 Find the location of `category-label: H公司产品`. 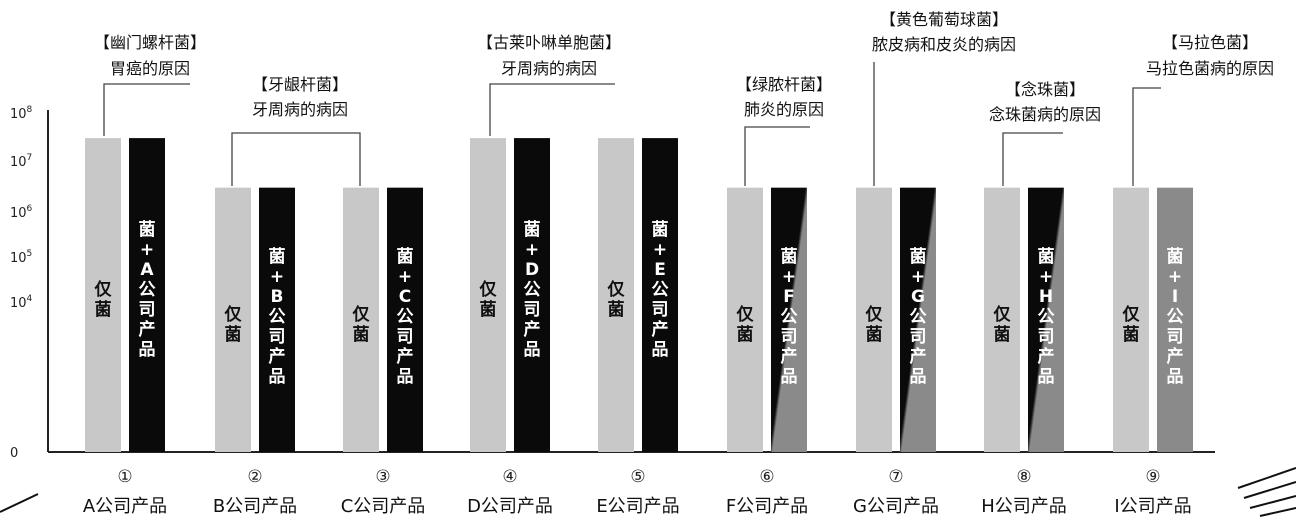

category-label: H公司产品 is located at coordinates (1024, 506).